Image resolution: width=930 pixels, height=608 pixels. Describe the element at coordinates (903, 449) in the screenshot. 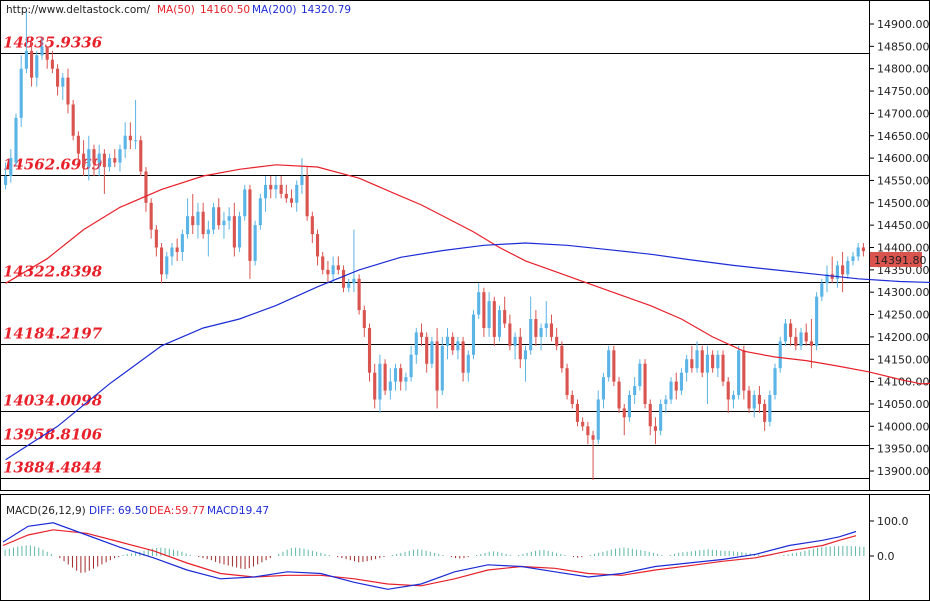

I see `y-tick-label: 13950.00` at that location.